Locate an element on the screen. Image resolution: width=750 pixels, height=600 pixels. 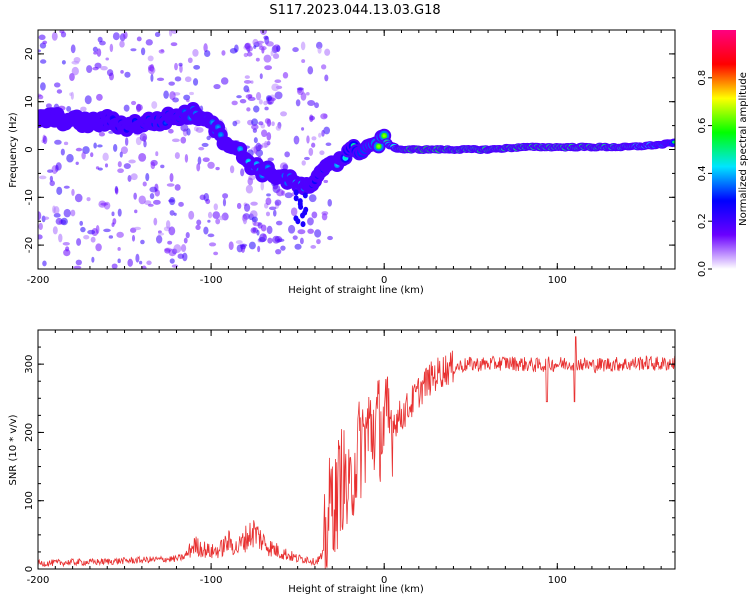
x-tick-label: -100 is located at coordinates (211, 280).